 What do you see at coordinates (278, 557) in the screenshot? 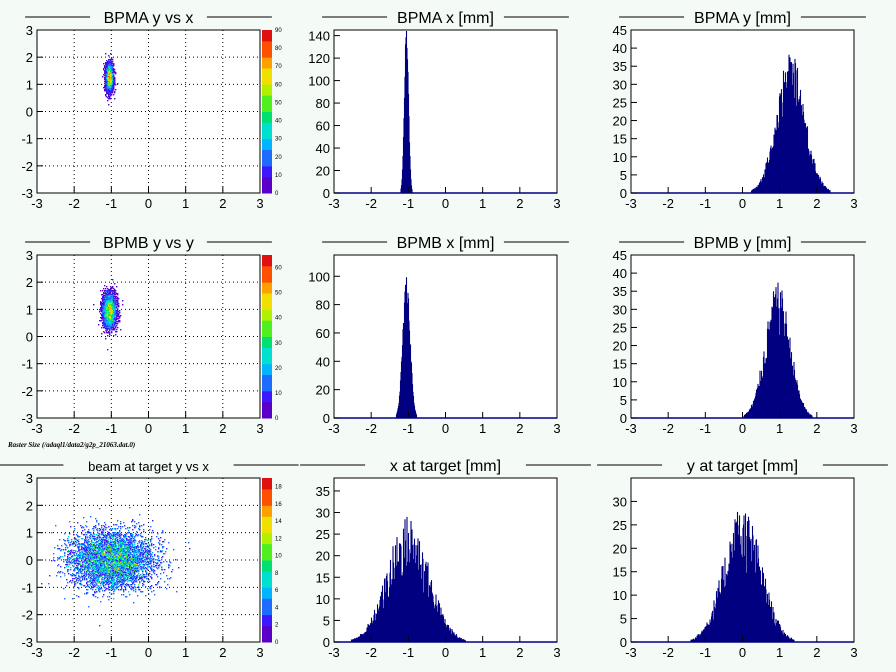
I see `colorbar-tick-label: 10` at bounding box center [278, 557].